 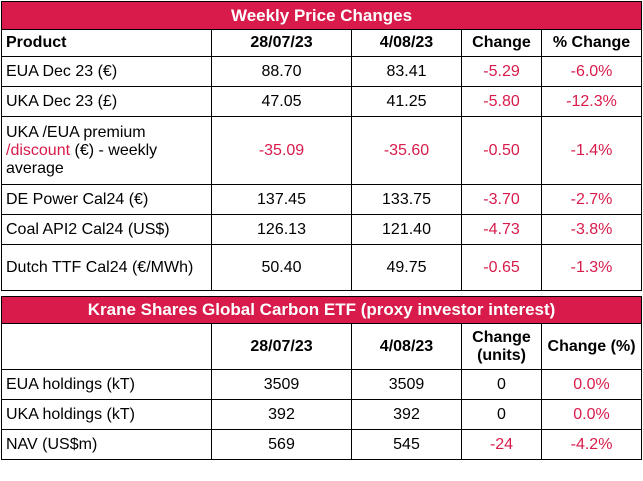 I want to click on value-change: -5.80, so click(x=501, y=101).